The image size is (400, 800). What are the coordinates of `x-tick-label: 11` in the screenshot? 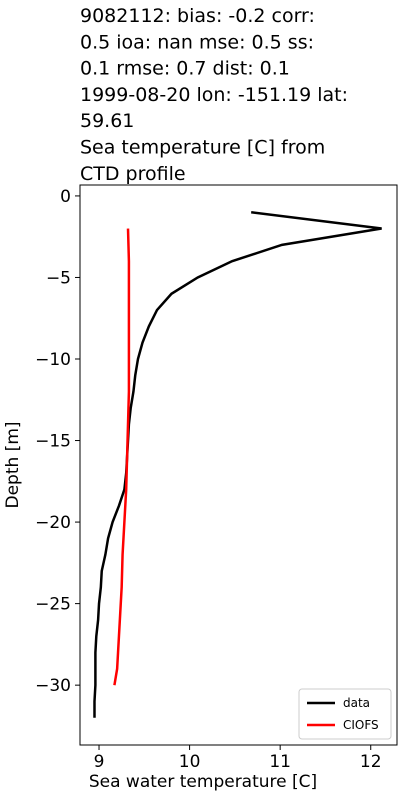 It's located at (280, 762).